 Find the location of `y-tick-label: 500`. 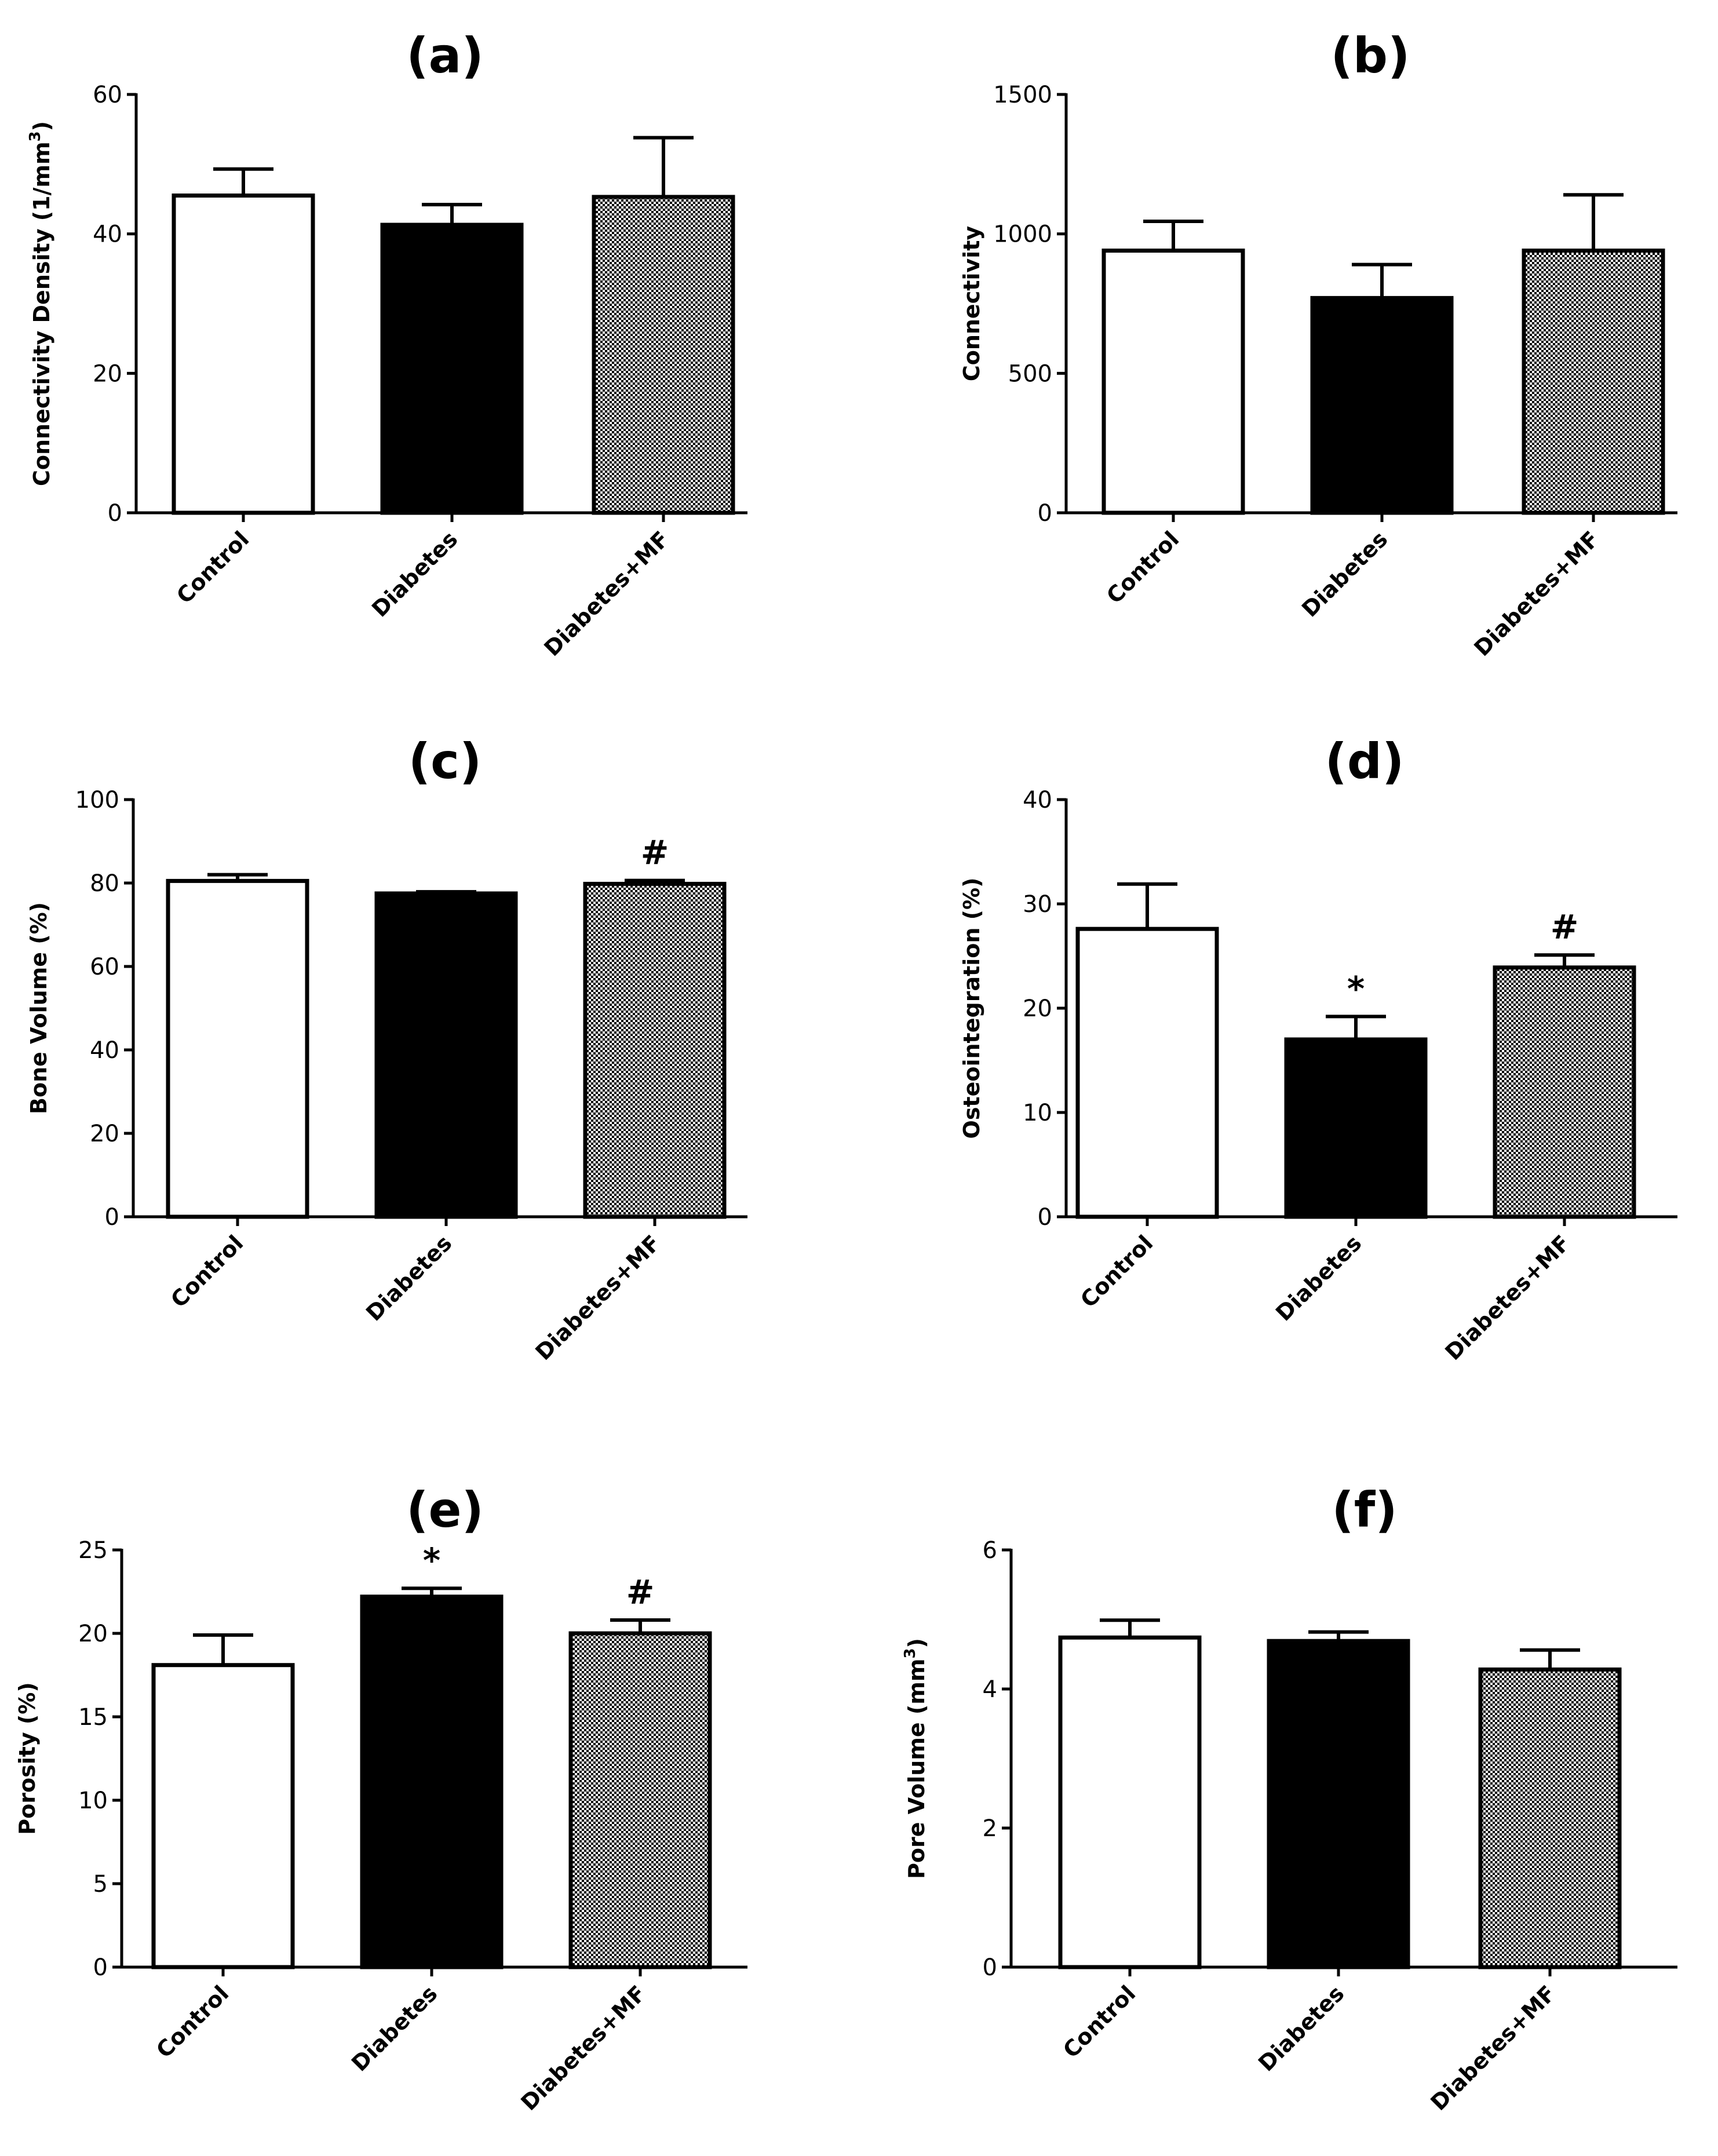

y-tick-label: 500 is located at coordinates (1030, 373).